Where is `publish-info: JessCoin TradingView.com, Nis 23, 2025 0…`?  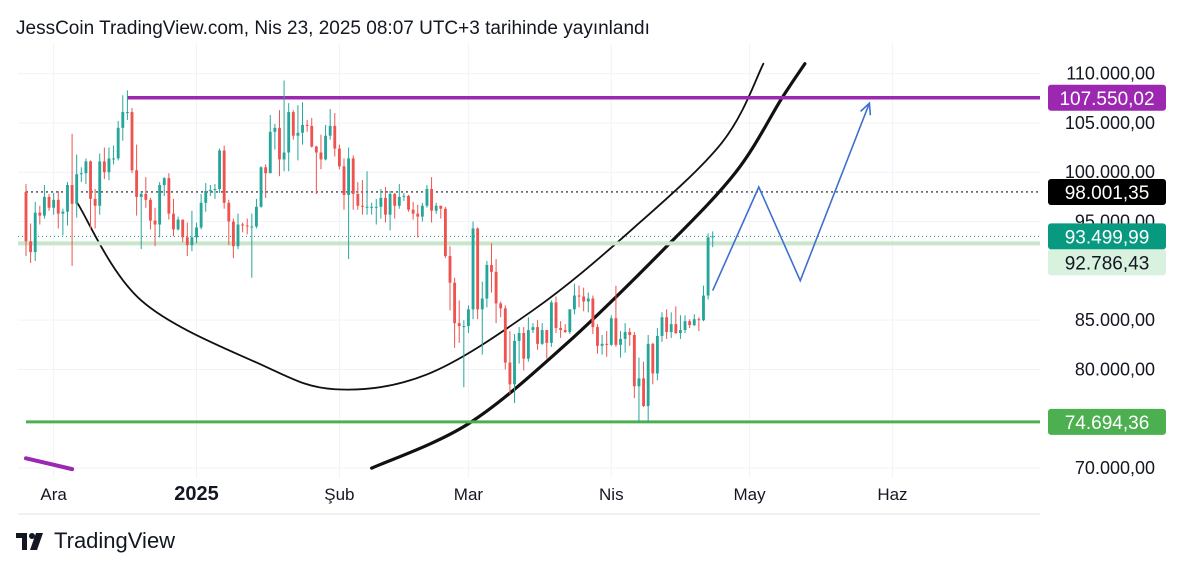
publish-info: JessCoin TradingView.com, Nis 23, 2025 0… is located at coordinates (333, 28).